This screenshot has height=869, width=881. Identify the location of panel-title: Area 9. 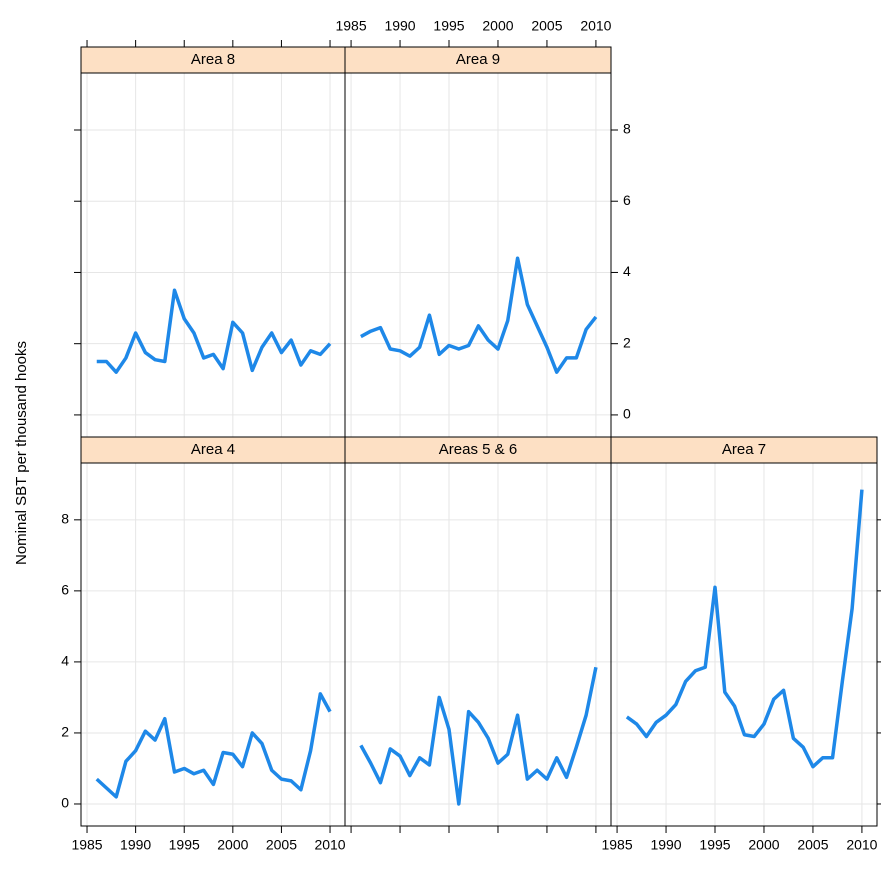
(478, 59).